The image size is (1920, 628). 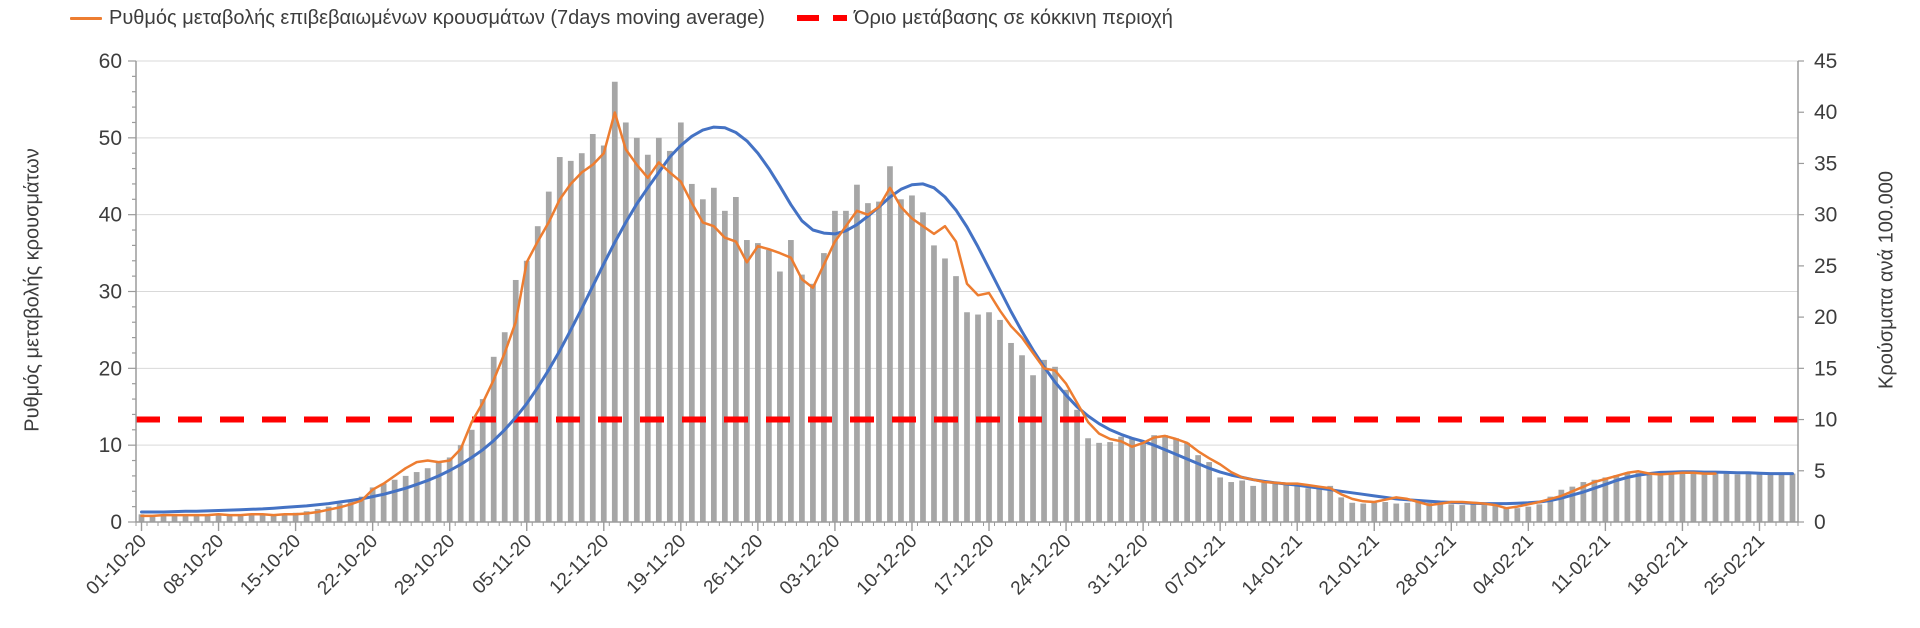 I want to click on left-axis-tick-label: 50, so click(x=110, y=138).